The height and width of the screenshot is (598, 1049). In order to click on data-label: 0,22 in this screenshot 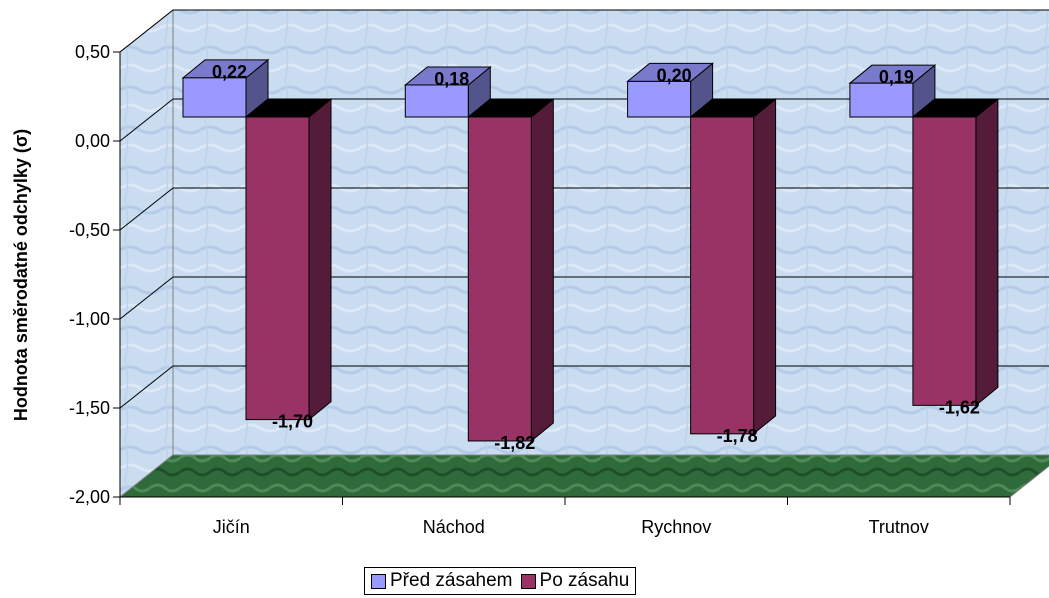, I will do `click(229, 72)`.